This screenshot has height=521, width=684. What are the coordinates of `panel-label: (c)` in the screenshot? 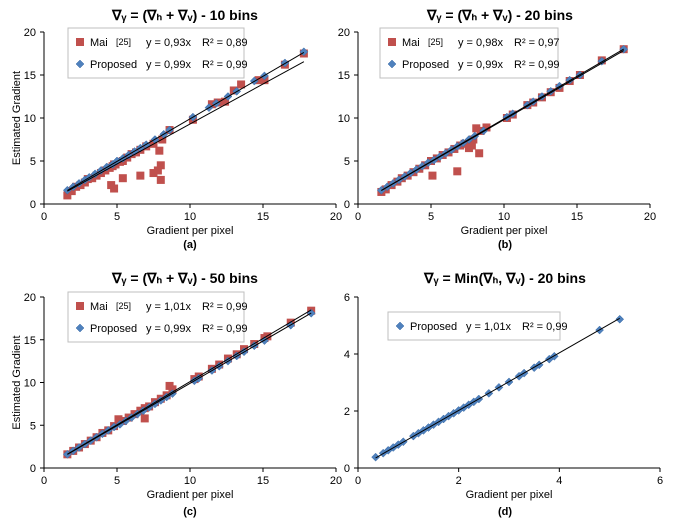 It's located at (190, 512).